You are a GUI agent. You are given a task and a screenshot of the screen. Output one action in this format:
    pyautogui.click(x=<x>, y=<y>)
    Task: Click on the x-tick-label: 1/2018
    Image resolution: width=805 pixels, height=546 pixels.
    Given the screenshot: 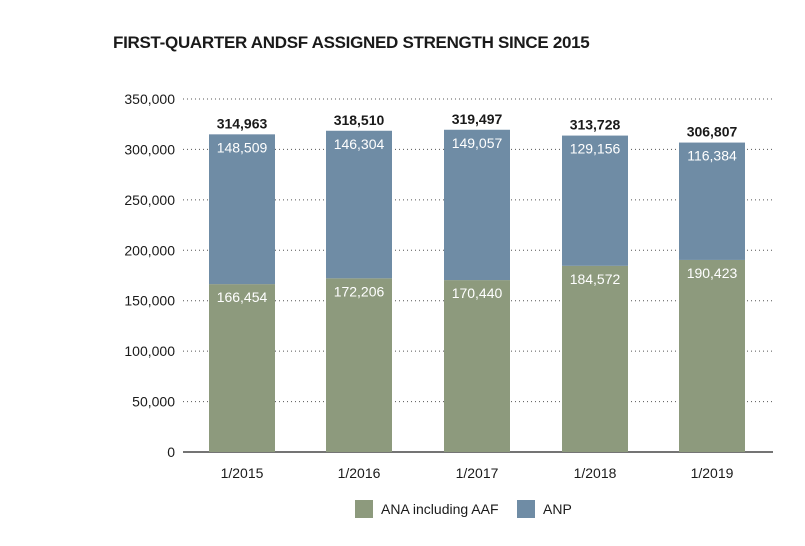 What is the action you would take?
    pyautogui.click(x=595, y=473)
    